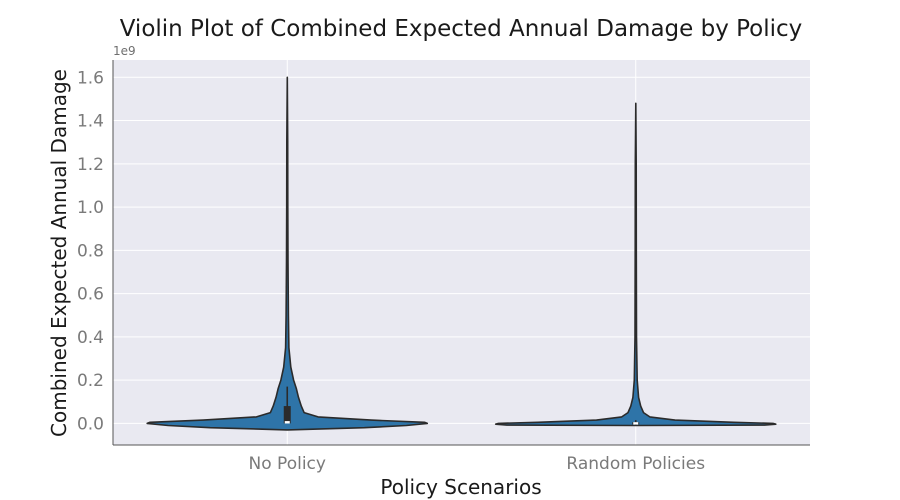  Describe the element at coordinates (90, 165) in the screenshot. I see `y-tick-label: 1.2` at that location.